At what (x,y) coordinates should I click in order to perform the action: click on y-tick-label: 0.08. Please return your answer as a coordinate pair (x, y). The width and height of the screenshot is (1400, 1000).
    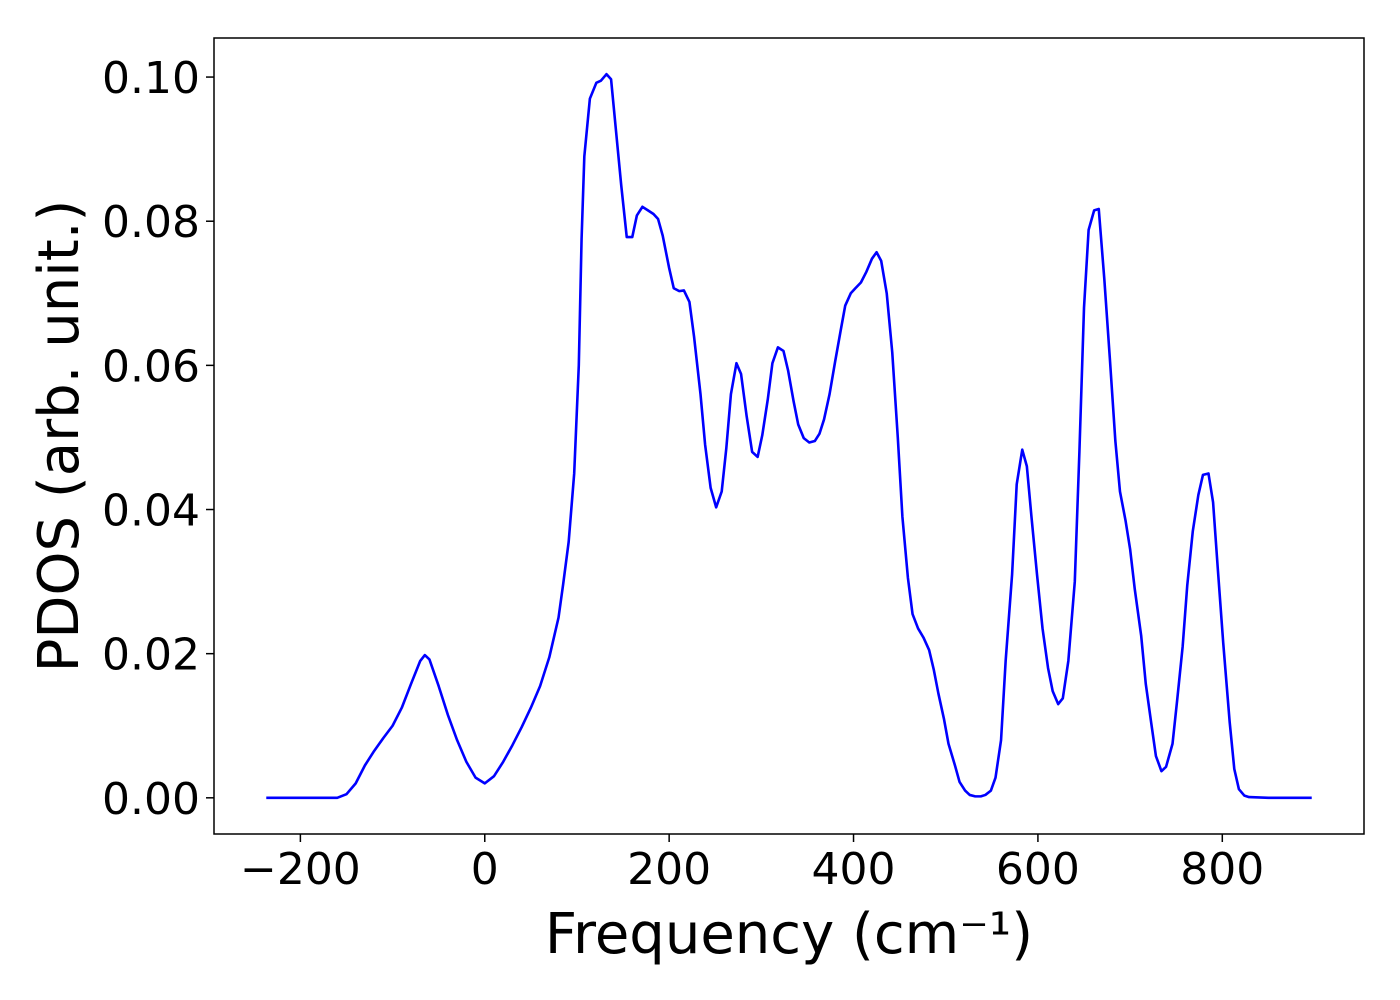
    Looking at the image, I should click on (151, 222).